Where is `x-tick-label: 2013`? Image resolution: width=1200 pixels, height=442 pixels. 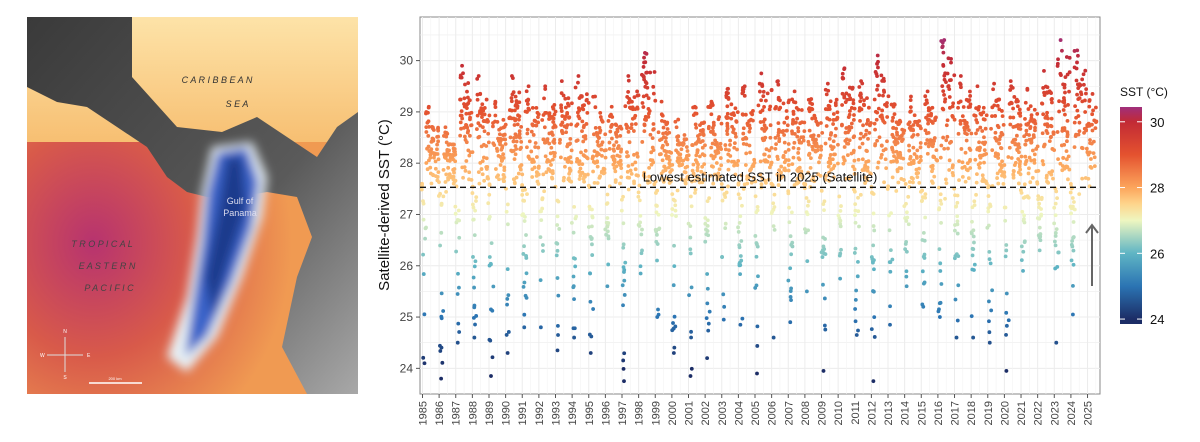 x-tick-label: 2013 is located at coordinates (889, 413).